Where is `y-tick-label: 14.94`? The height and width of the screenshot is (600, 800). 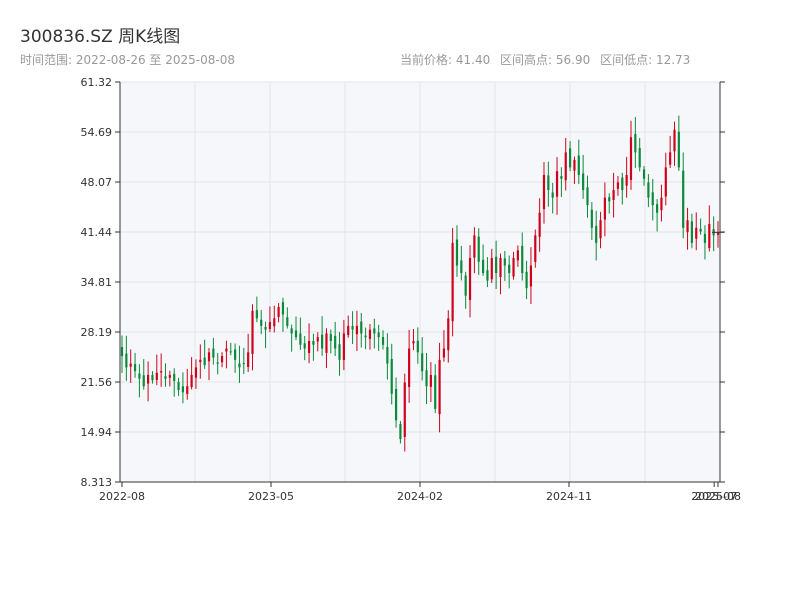
y-tick-label: 14.94 is located at coordinates (97, 432).